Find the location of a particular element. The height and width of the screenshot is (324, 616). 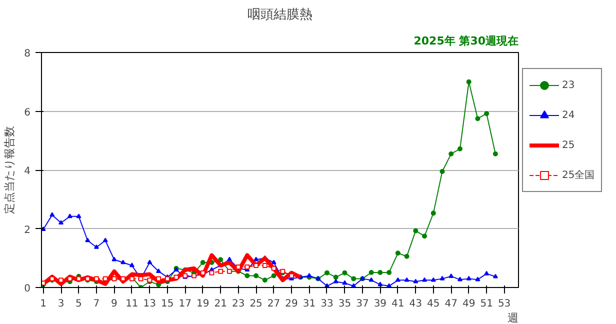

x-tick-label: 43 is located at coordinates (415, 304).